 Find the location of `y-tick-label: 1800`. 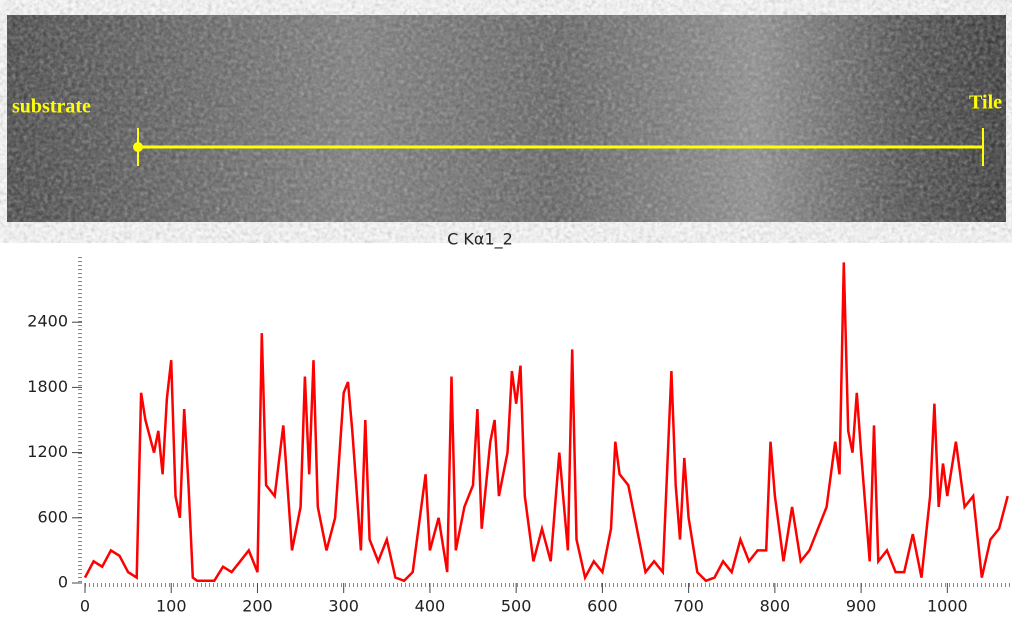

y-tick-label: 1800 is located at coordinates (47, 386).